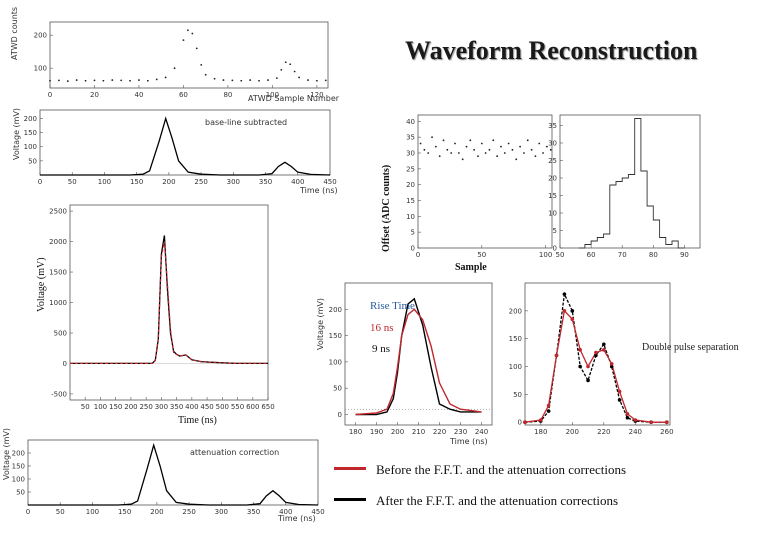  Describe the element at coordinates (335, 310) in the screenshot. I see `p6-ytick-label: 200` at that location.